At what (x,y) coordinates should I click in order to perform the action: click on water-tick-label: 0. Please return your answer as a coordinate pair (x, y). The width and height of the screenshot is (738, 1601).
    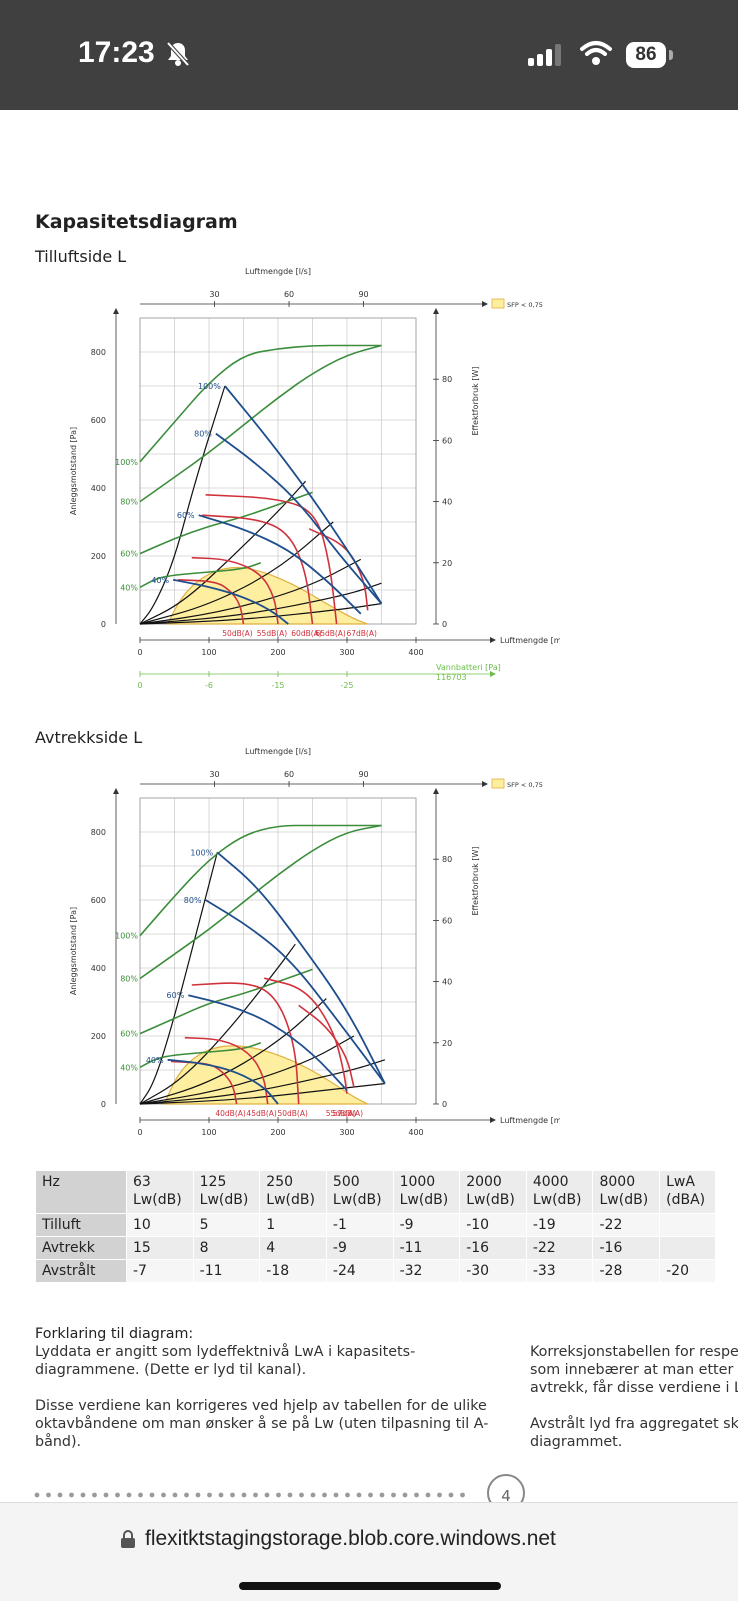
    Looking at the image, I should click on (139, 685).